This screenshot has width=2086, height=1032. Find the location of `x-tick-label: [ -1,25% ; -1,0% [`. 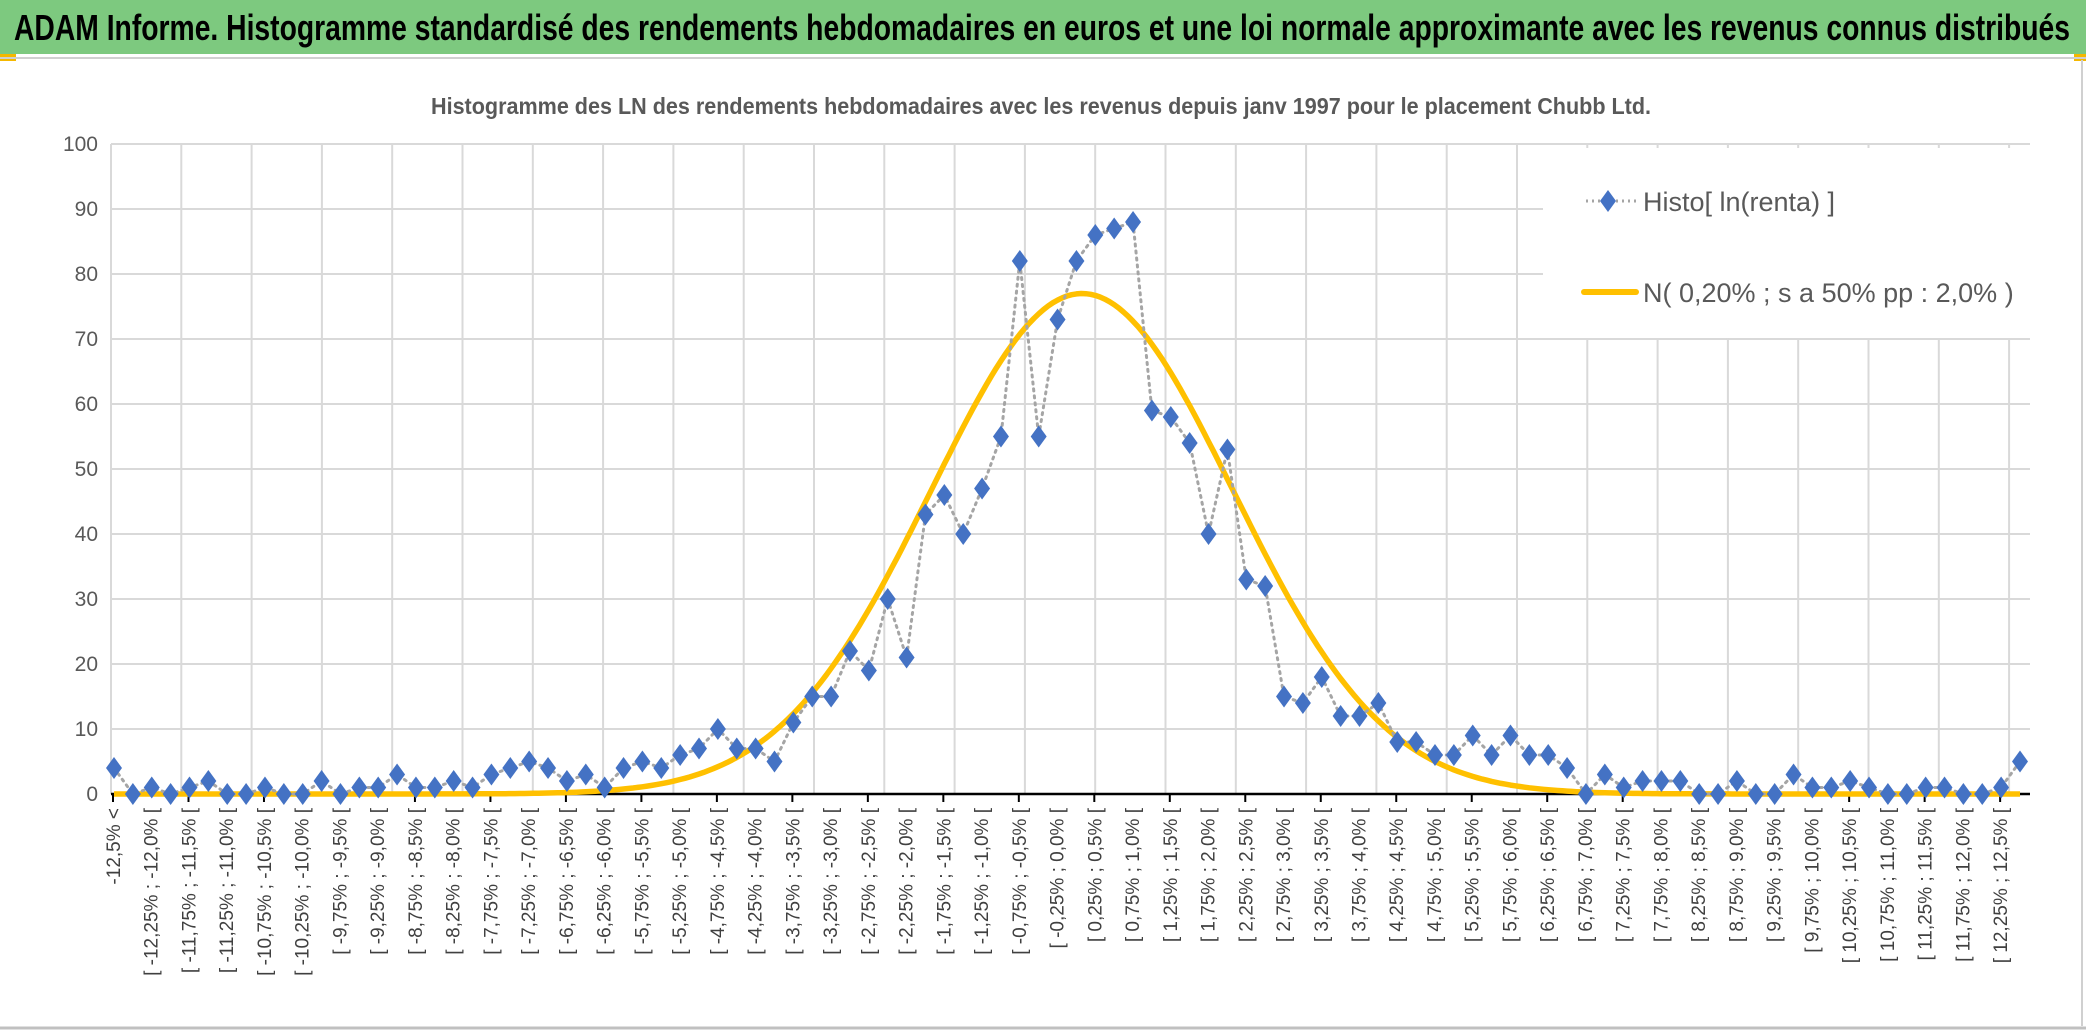

x-tick-label: [ -1,25% ; -1,0% [ is located at coordinates (982, 881).